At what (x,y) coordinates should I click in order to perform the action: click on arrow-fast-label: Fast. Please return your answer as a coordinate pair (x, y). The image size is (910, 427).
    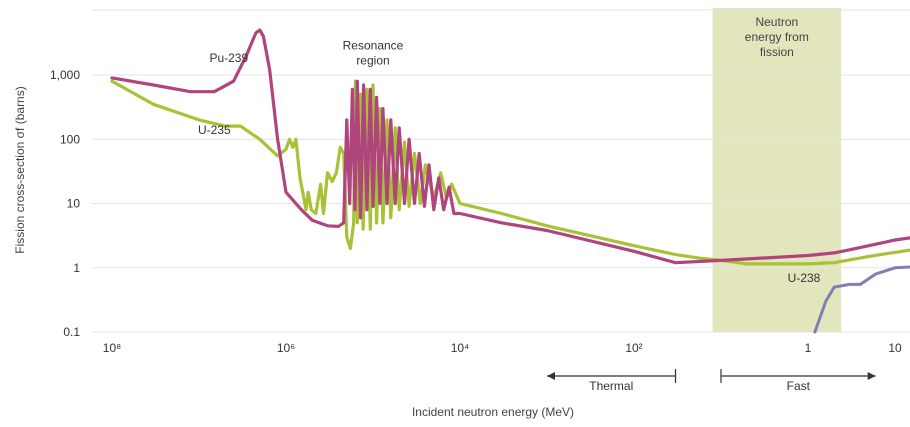
    Looking at the image, I should click on (799, 386).